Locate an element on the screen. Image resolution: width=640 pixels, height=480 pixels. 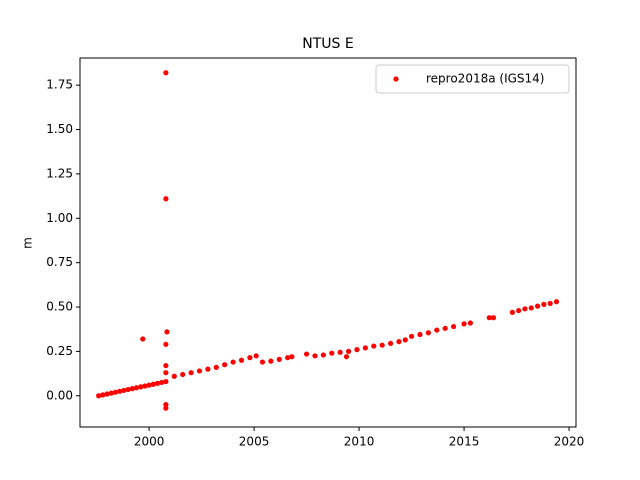
y-tick-label: 0.75 is located at coordinates (59, 262).